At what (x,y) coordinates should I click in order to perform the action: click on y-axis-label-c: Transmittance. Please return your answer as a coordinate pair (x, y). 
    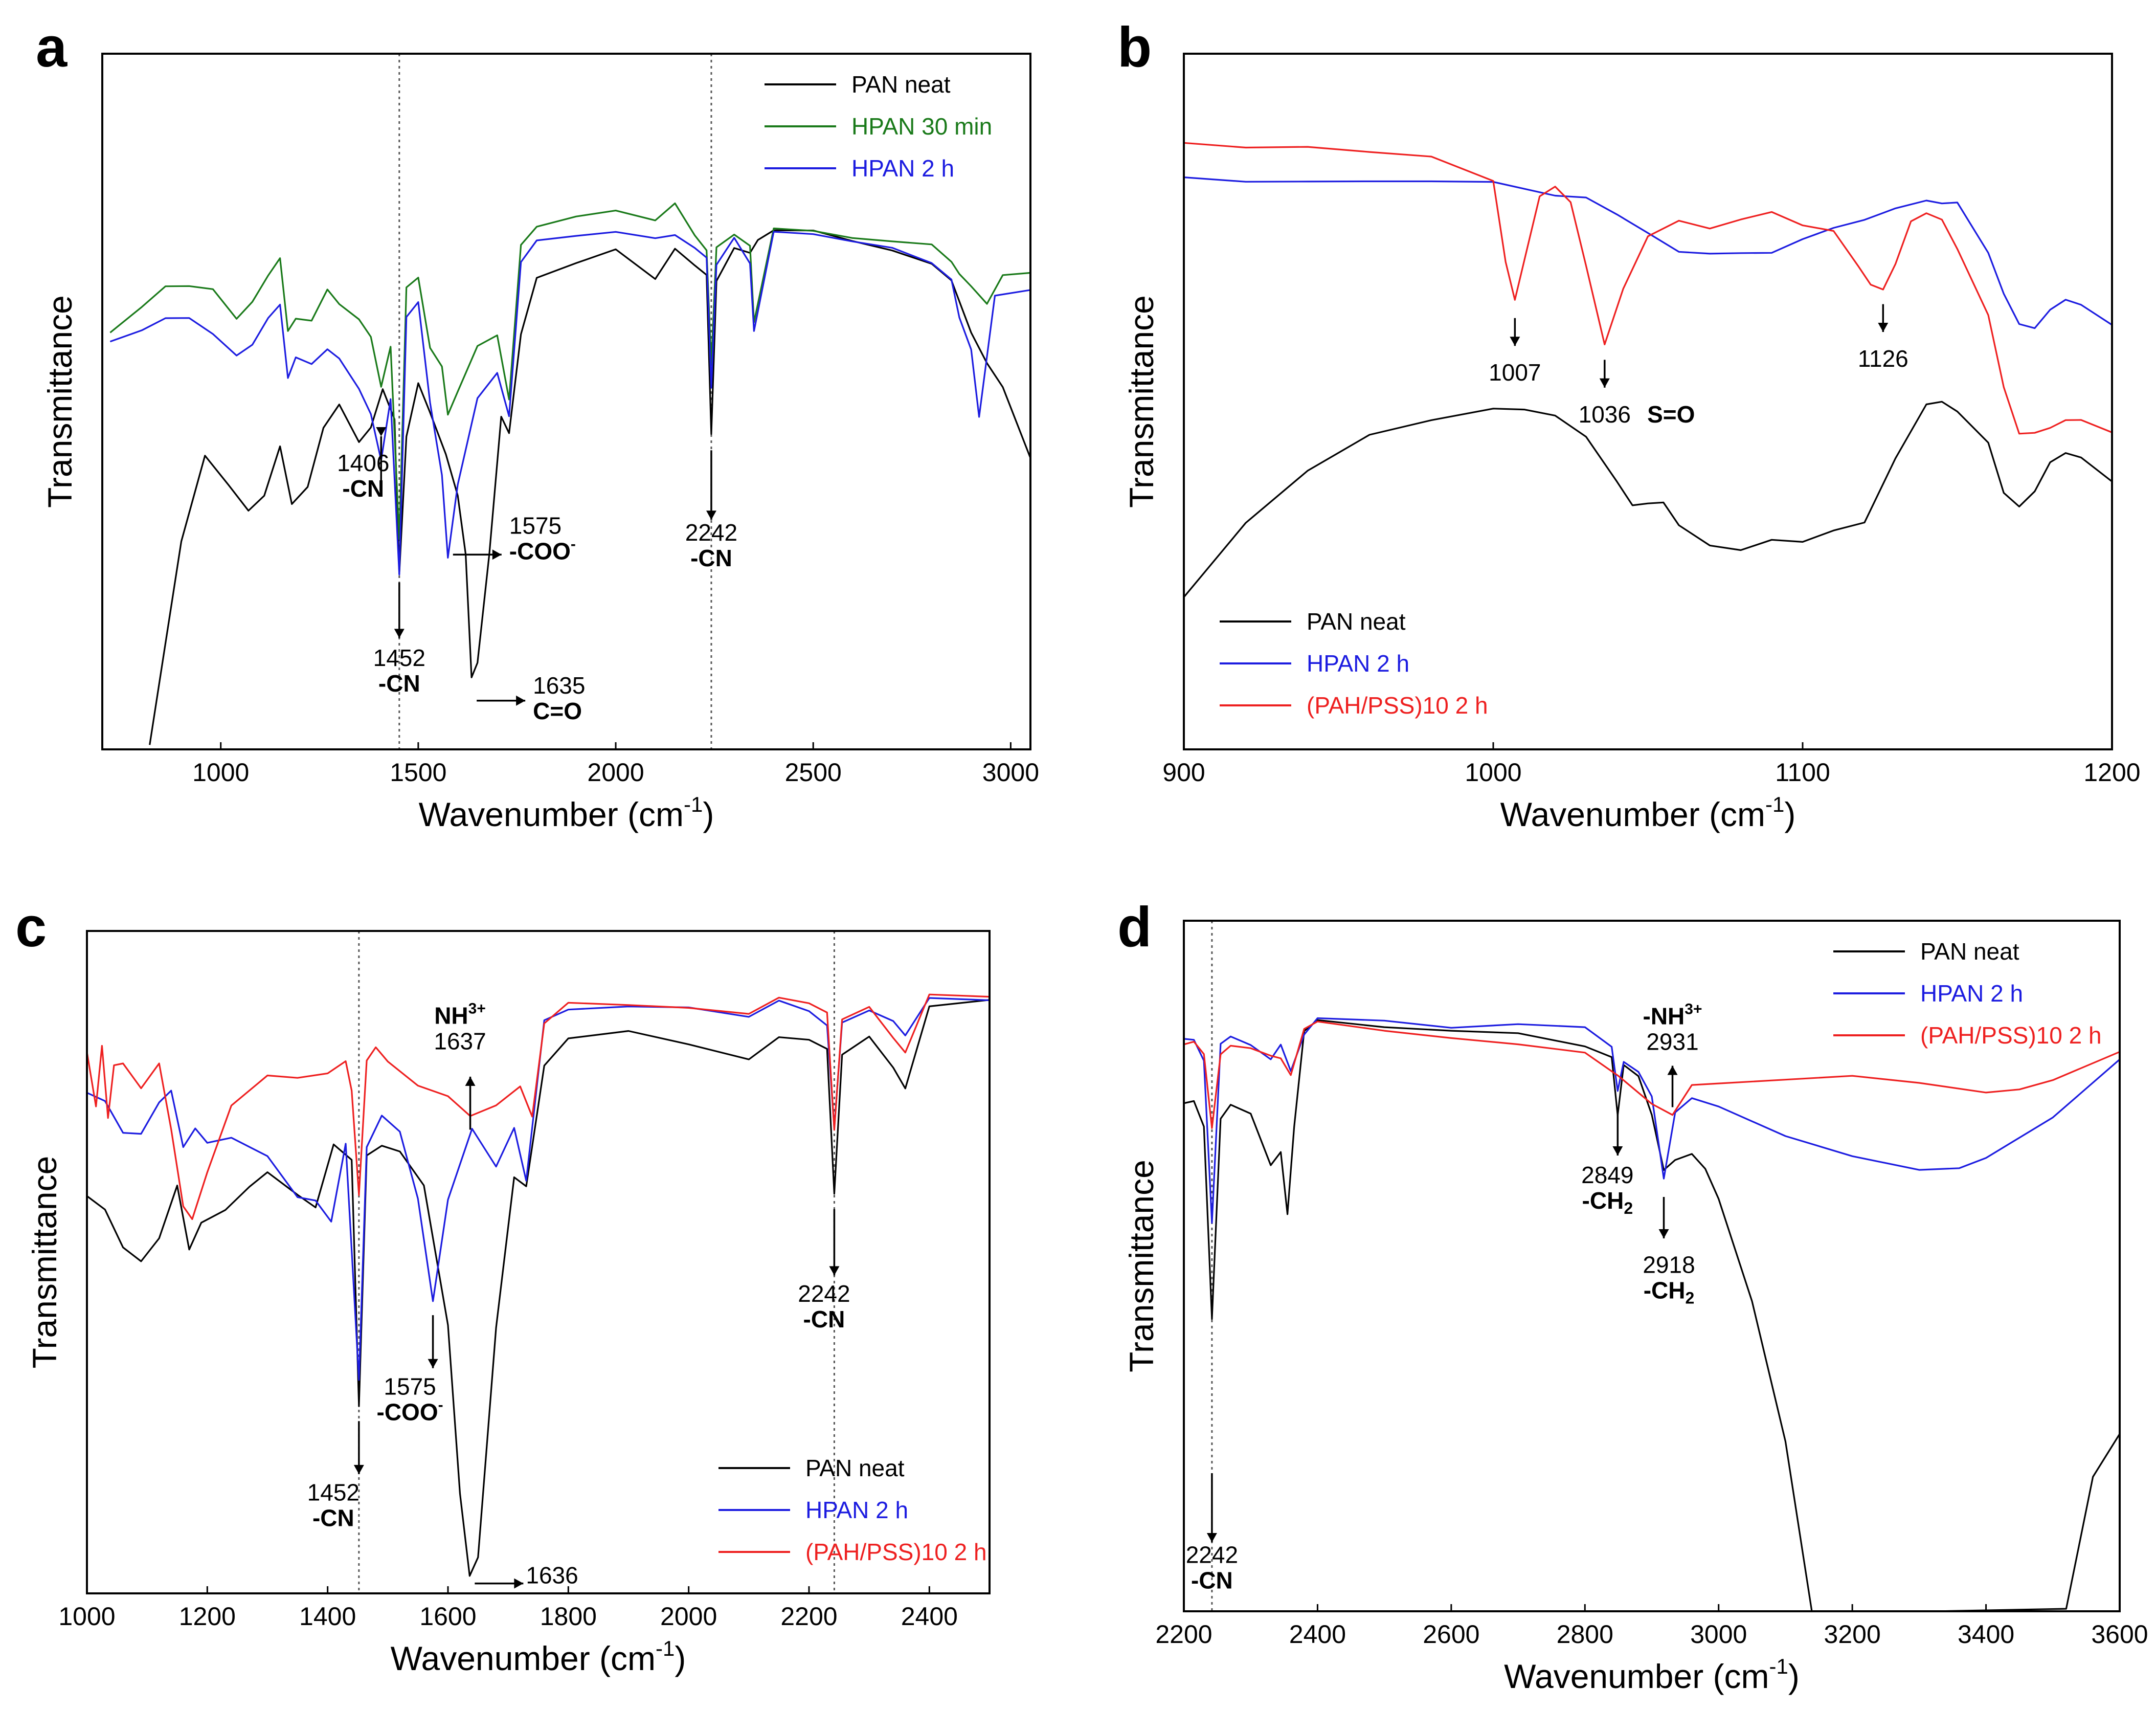
    Looking at the image, I should click on (44, 1262).